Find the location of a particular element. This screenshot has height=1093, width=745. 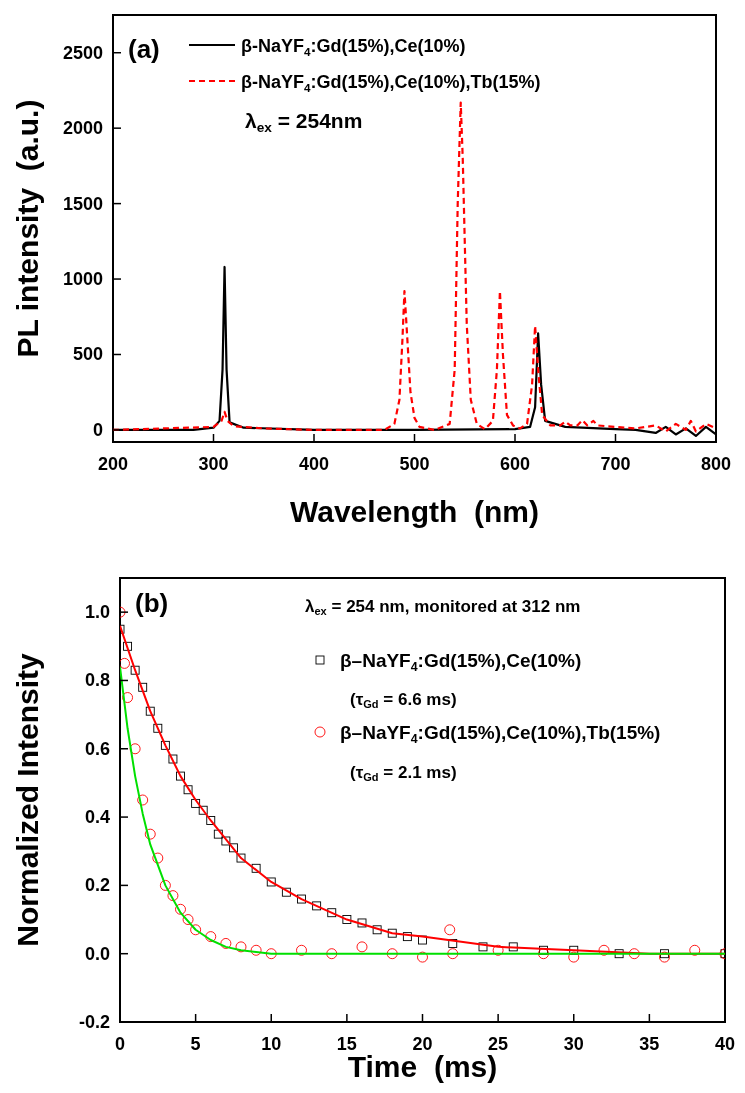

y-tick-label: 0.0 is located at coordinates (97, 953).